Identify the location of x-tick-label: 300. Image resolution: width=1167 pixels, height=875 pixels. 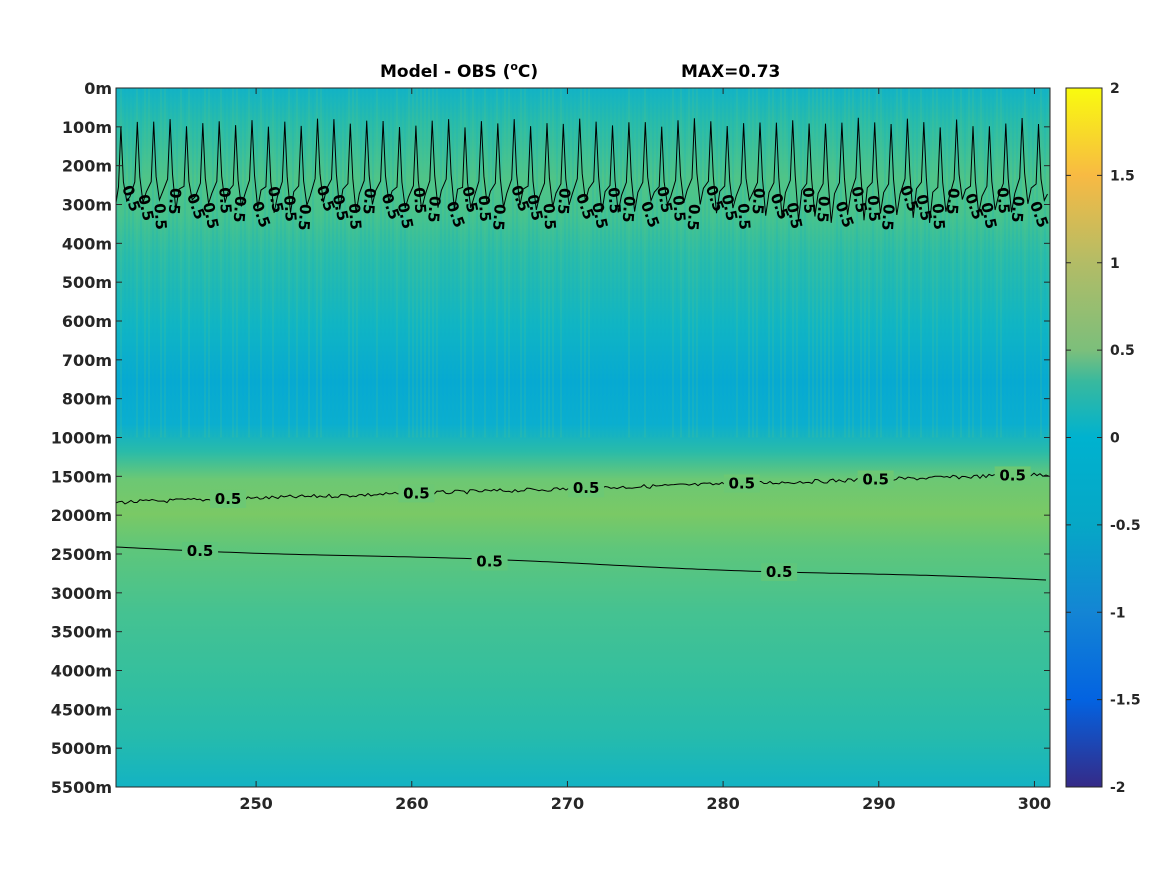
(1034, 803).